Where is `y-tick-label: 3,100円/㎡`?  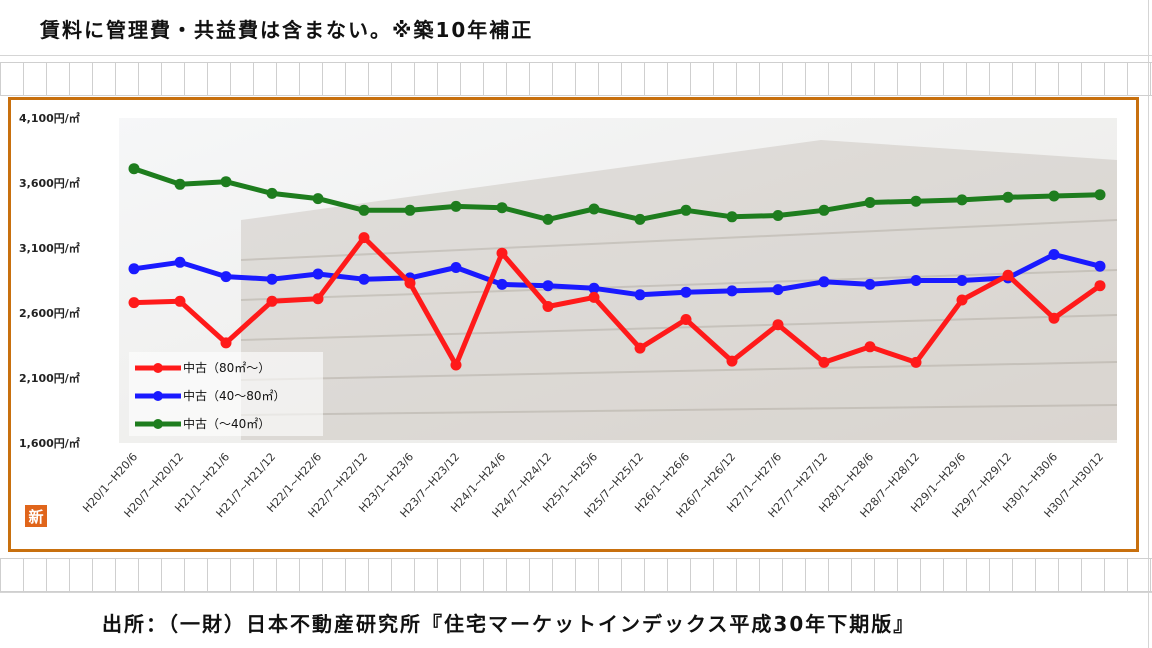
y-tick-label: 3,100円/㎡ is located at coordinates (49, 248).